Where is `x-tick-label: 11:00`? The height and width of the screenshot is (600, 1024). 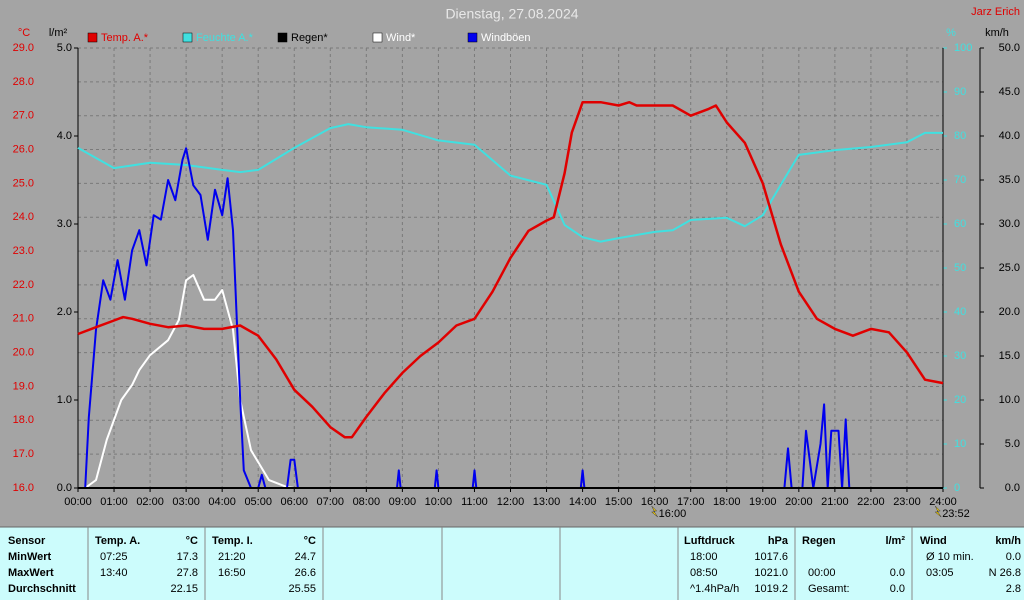
x-tick-label: 11:00 is located at coordinates (474, 502).